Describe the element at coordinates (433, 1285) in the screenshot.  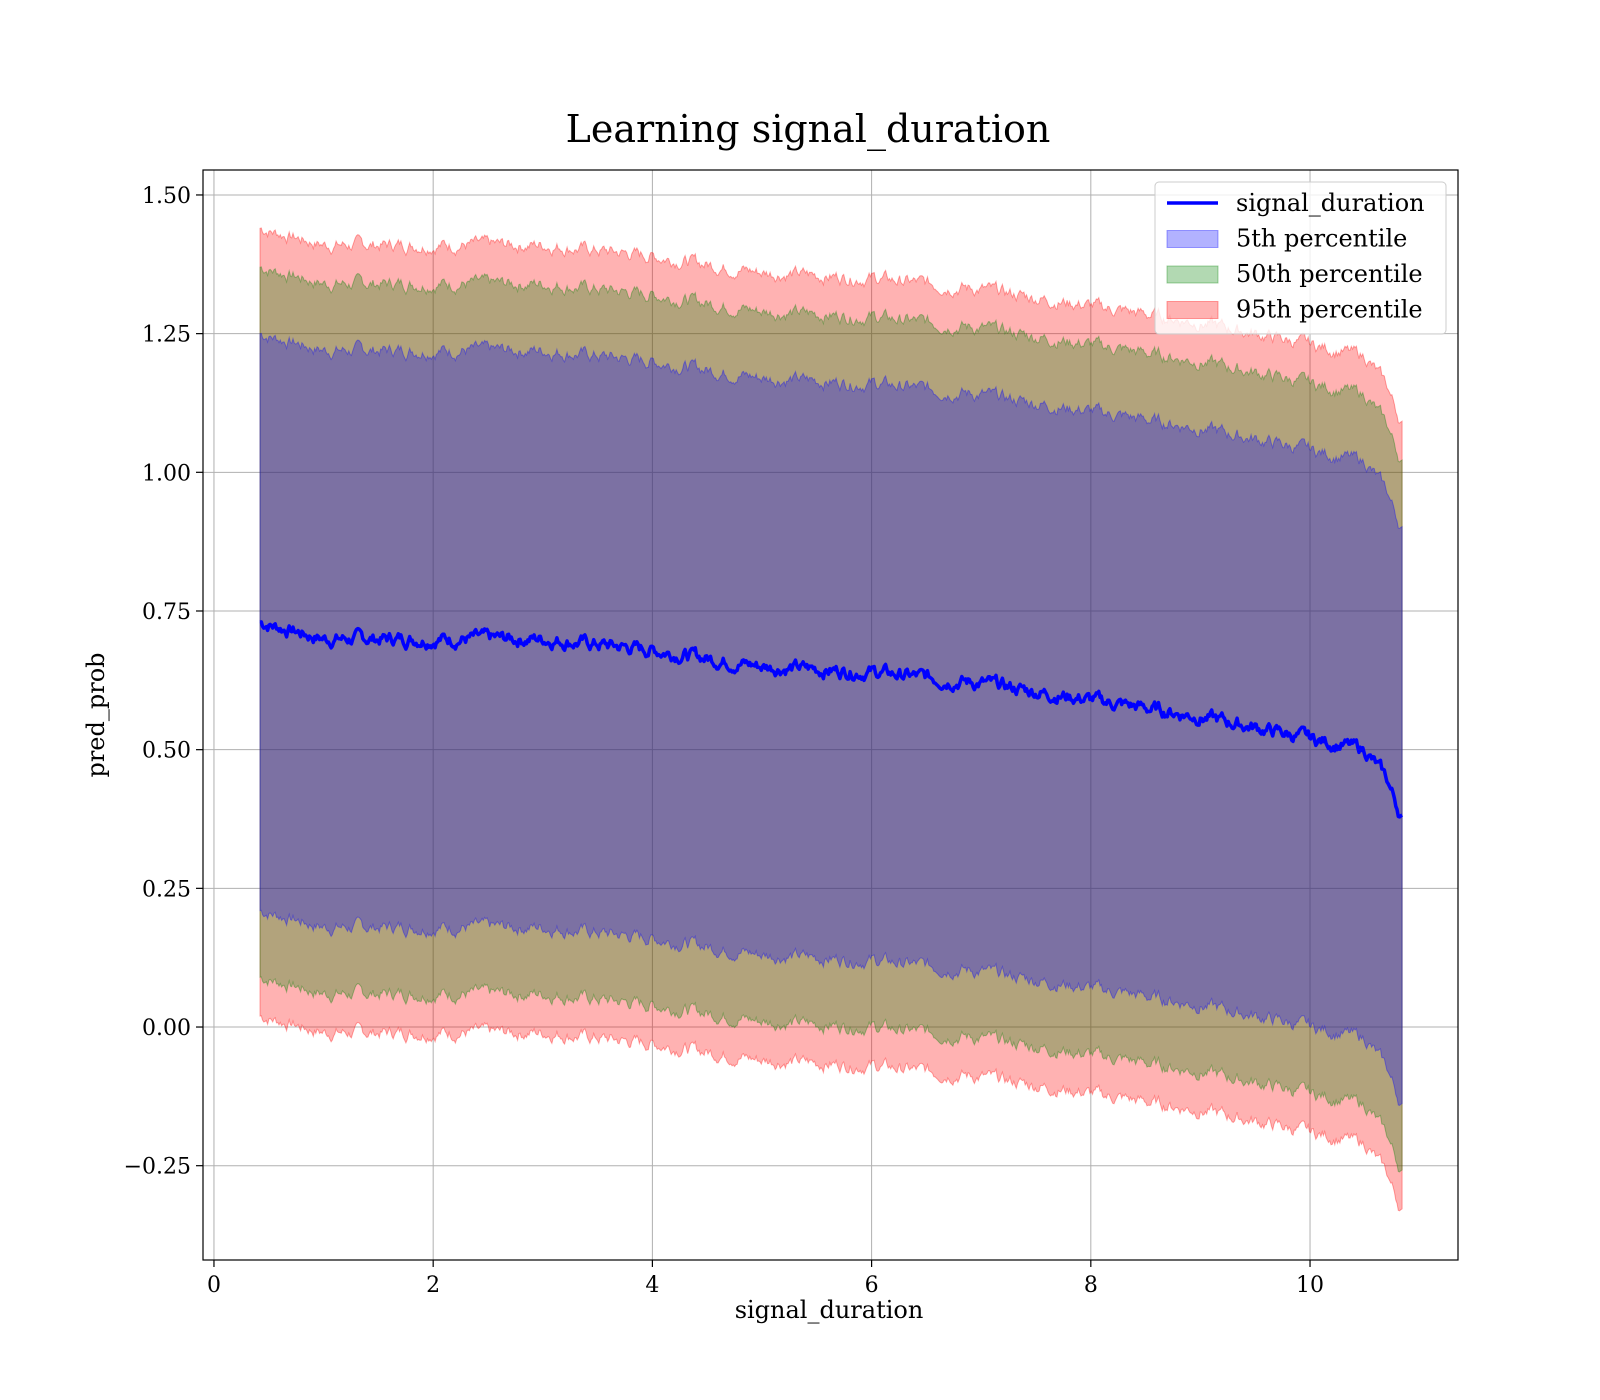
I see `x-tick-label: 2` at that location.